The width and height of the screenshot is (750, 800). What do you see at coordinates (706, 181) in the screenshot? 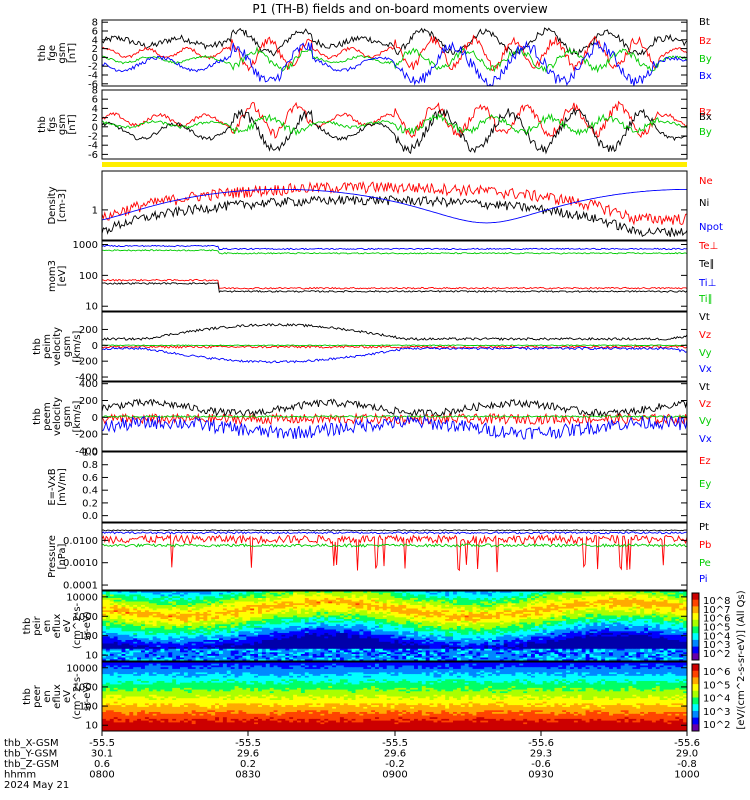
I see `legend-density-Ne: Ne` at bounding box center [706, 181].